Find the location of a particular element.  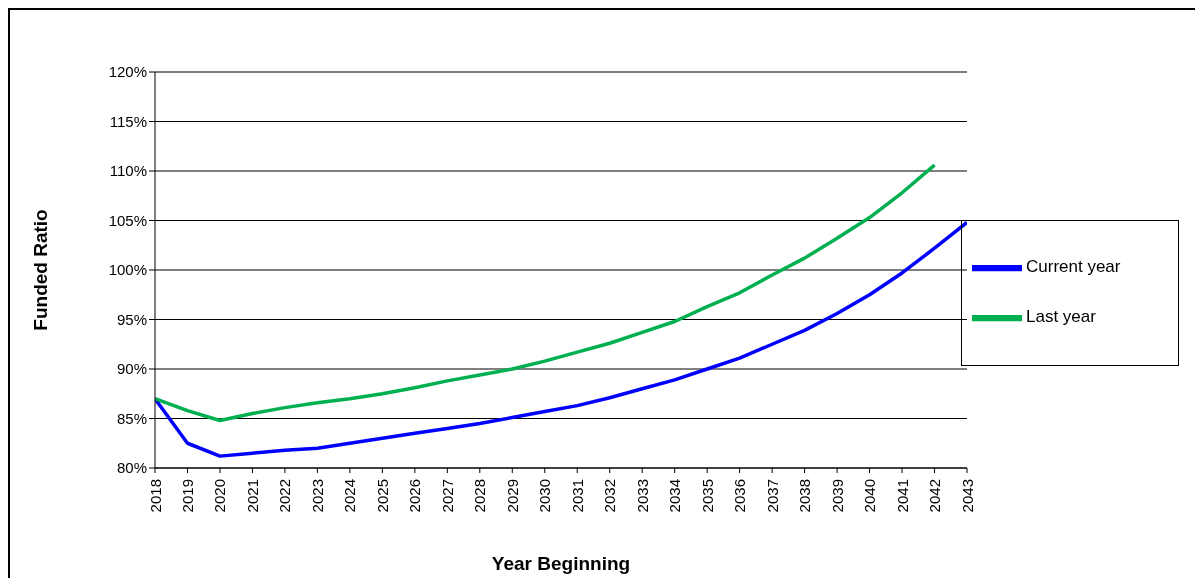

x-tick-label: 2029 is located at coordinates (512, 496).